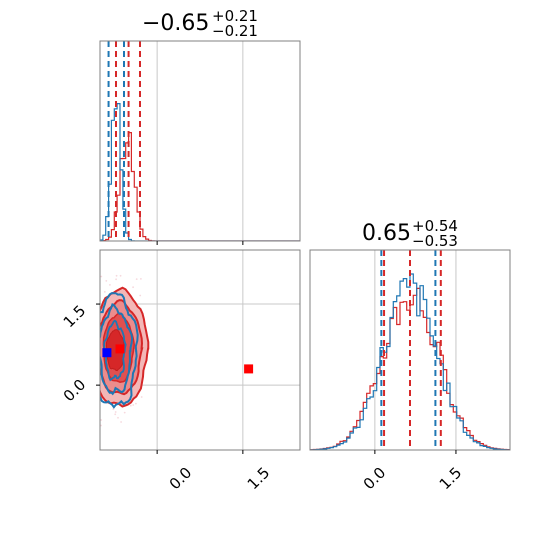 The height and width of the screenshot is (550, 550). What do you see at coordinates (178, 359) in the screenshot?
I see `markers` at bounding box center [178, 359].